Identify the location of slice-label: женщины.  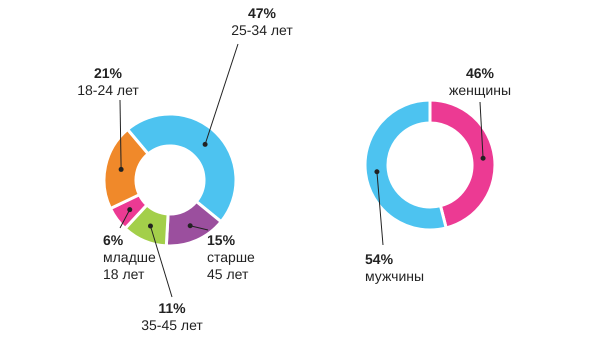
(480, 90).